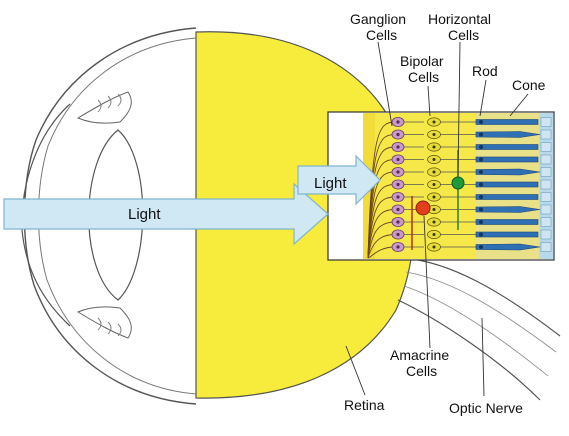  What do you see at coordinates (529, 85) in the screenshot?
I see `cone-label: Cone` at bounding box center [529, 85].